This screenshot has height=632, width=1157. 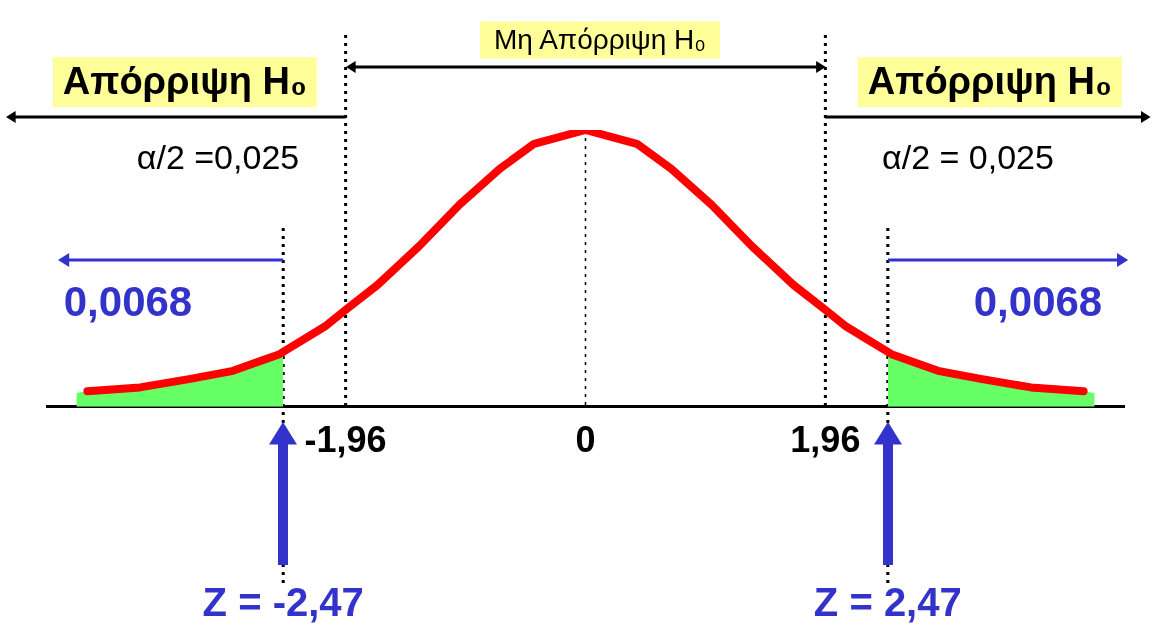 I want to click on ref-line-label: Z = 2,47, so click(x=887, y=602).